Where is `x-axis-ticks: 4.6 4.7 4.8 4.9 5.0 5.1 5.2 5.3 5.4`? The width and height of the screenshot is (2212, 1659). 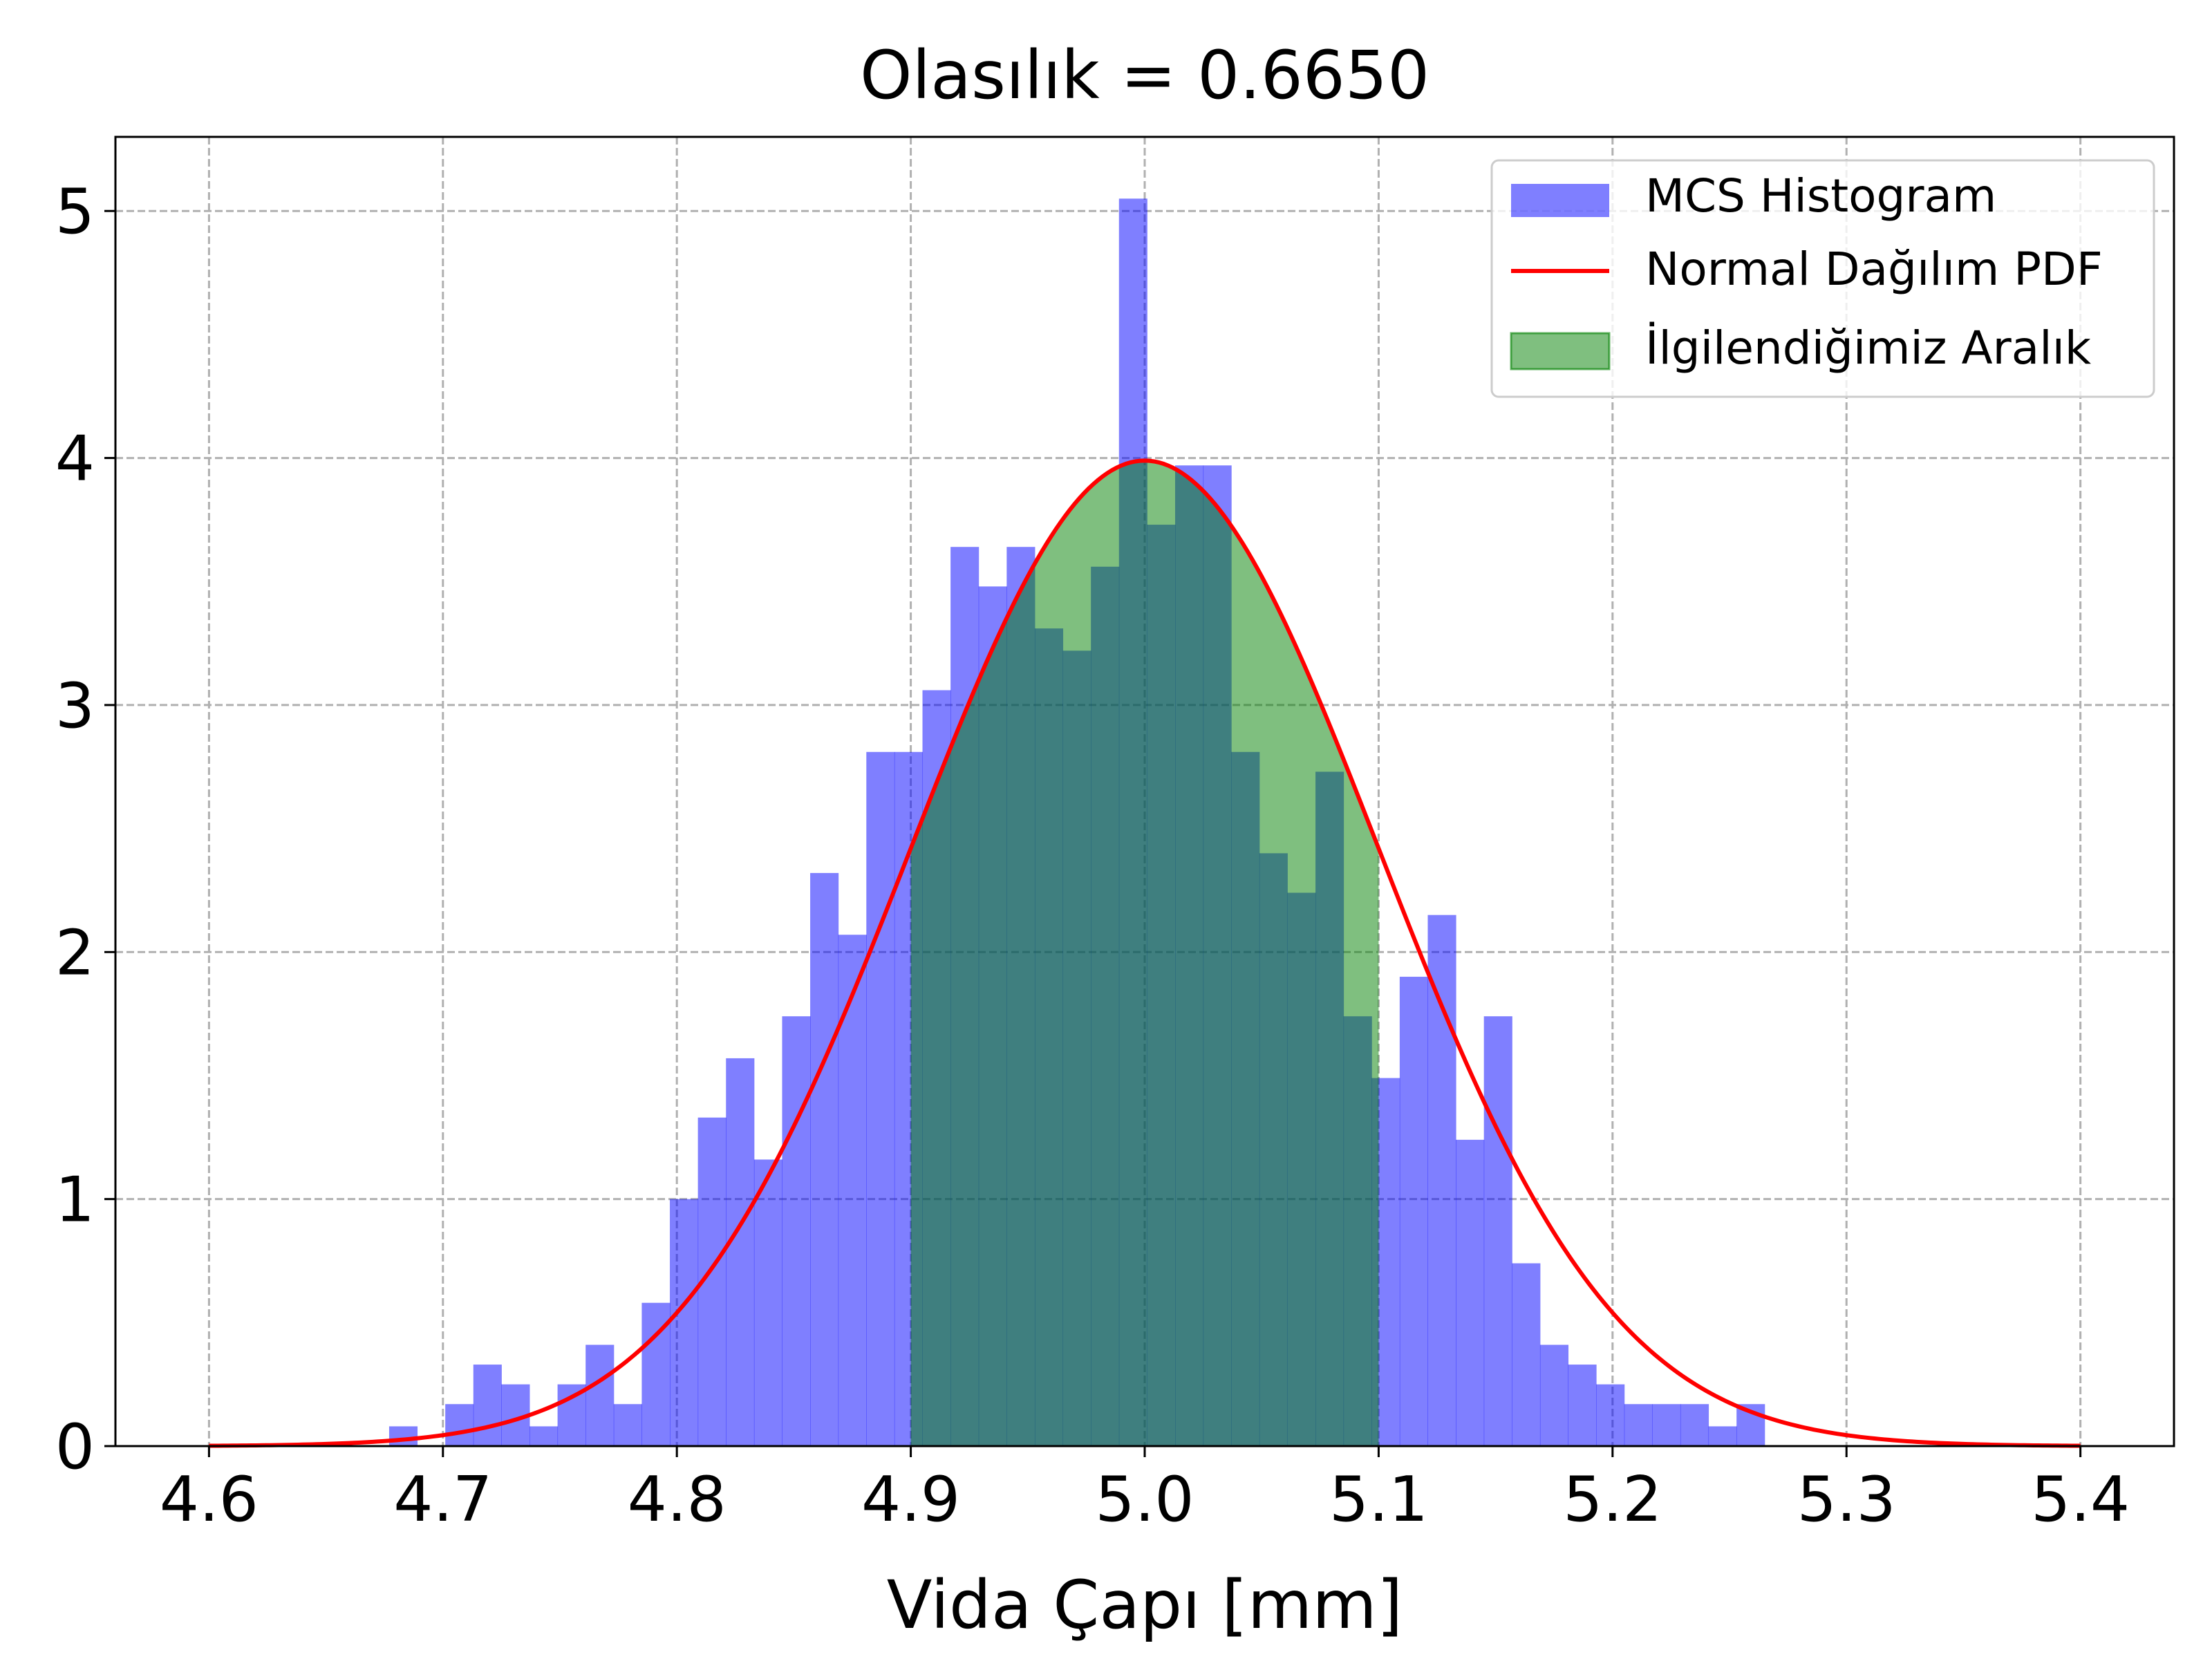 x-axis-ticks: 4.6 4.7 4.8 4.9 5.0 5.1 5.2 5.3 5.4 is located at coordinates (1145, 1491).